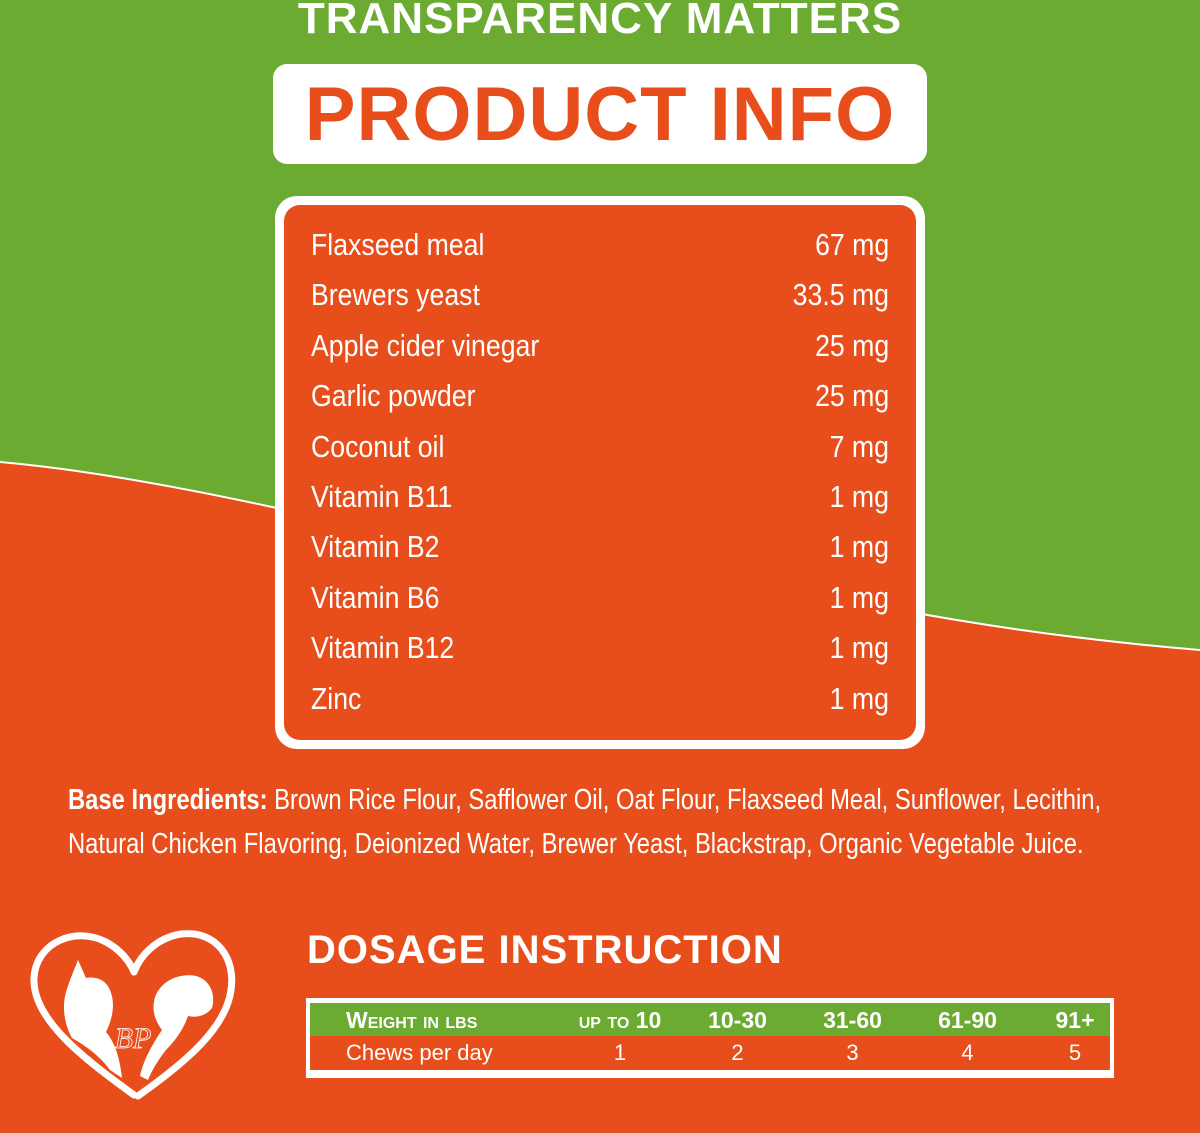 This screenshot has width=1200, height=1133. Describe the element at coordinates (737, 1020) in the screenshot. I see `weight-col: 10-30` at that location.